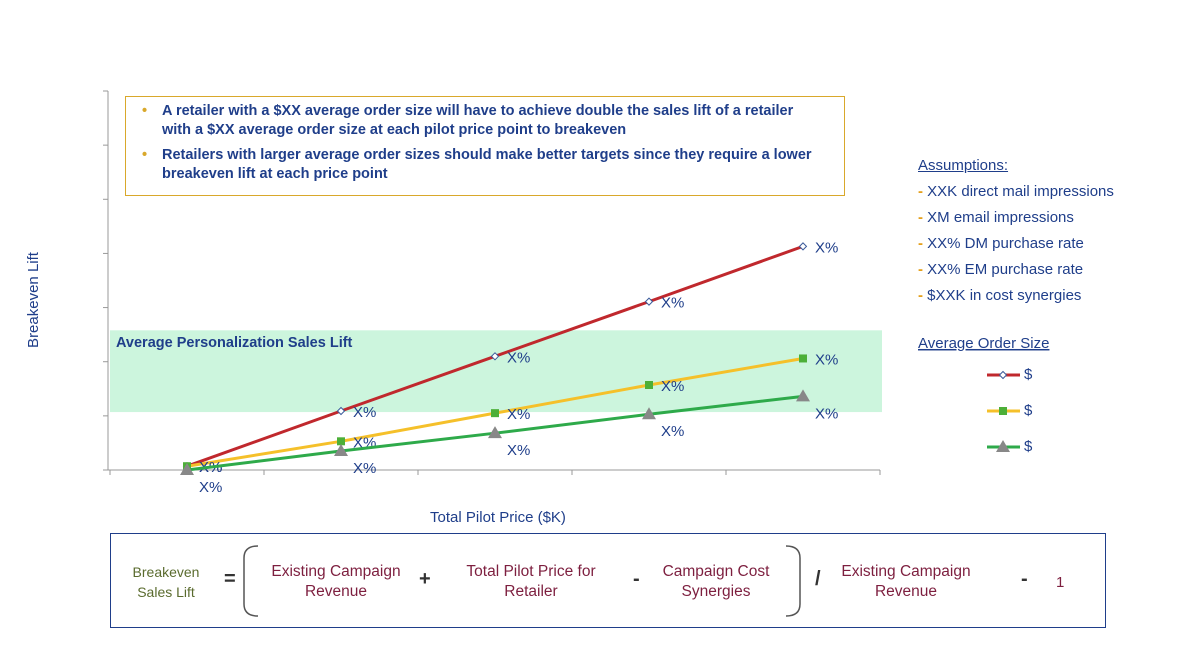 This screenshot has height=650, width=1204. Describe the element at coordinates (716, 581) in the screenshot. I see `formula-term: Campaign Cost Synergies` at that location.